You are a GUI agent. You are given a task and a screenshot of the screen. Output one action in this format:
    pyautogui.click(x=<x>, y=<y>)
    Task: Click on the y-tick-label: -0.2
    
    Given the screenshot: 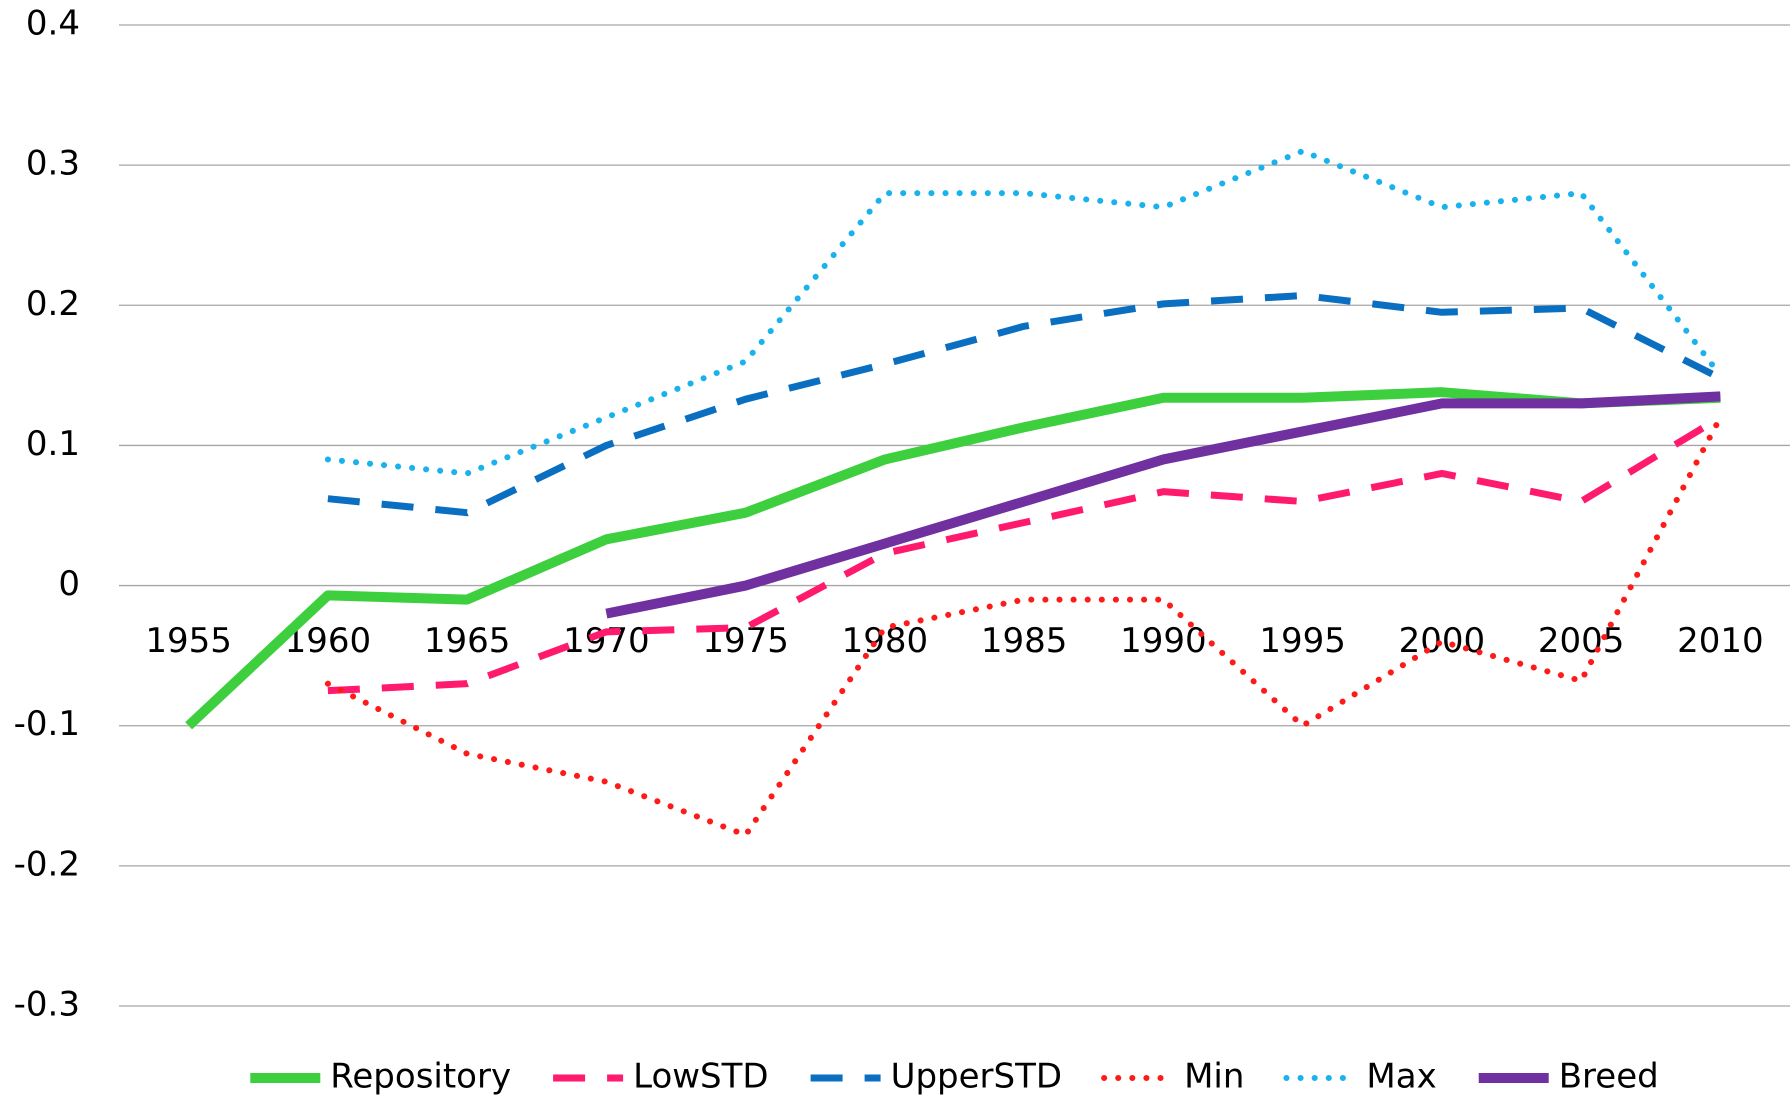 What is the action you would take?
    pyautogui.click(x=47, y=864)
    